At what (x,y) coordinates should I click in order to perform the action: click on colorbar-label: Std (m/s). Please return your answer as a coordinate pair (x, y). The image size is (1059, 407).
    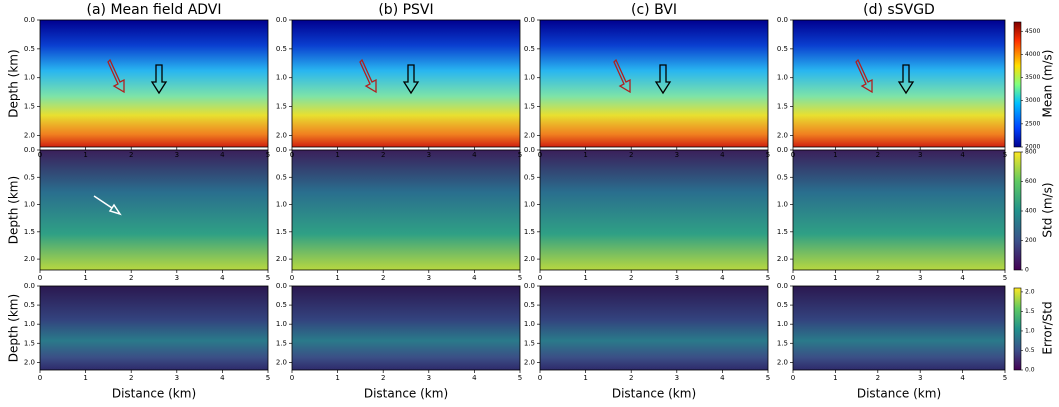
    Looking at the image, I should click on (1048, 209).